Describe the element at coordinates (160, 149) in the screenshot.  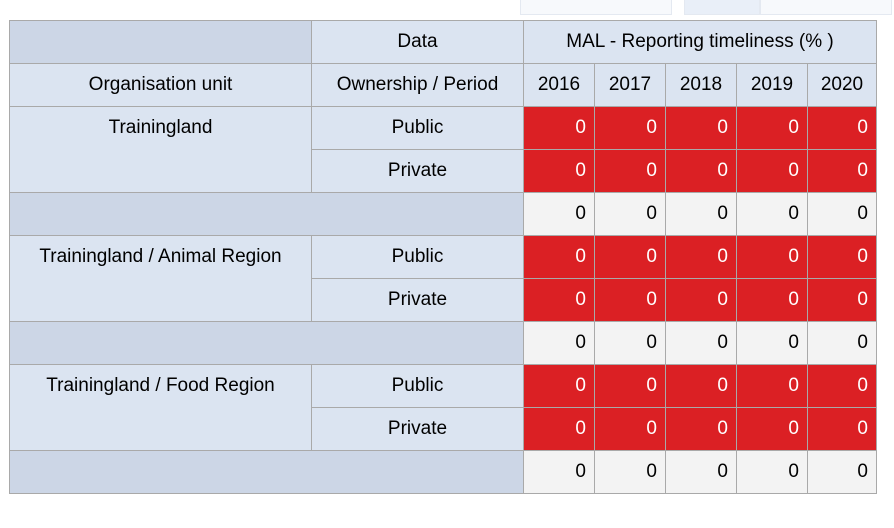
I see `org-unit-cell: Trainingland` at that location.